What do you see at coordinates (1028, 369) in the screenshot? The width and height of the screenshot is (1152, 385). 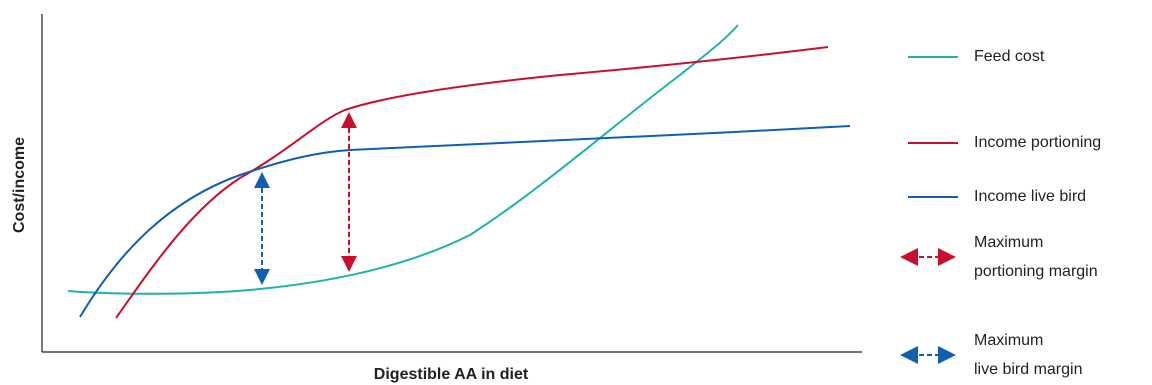 I see `legend-label: live bird margin` at bounding box center [1028, 369].